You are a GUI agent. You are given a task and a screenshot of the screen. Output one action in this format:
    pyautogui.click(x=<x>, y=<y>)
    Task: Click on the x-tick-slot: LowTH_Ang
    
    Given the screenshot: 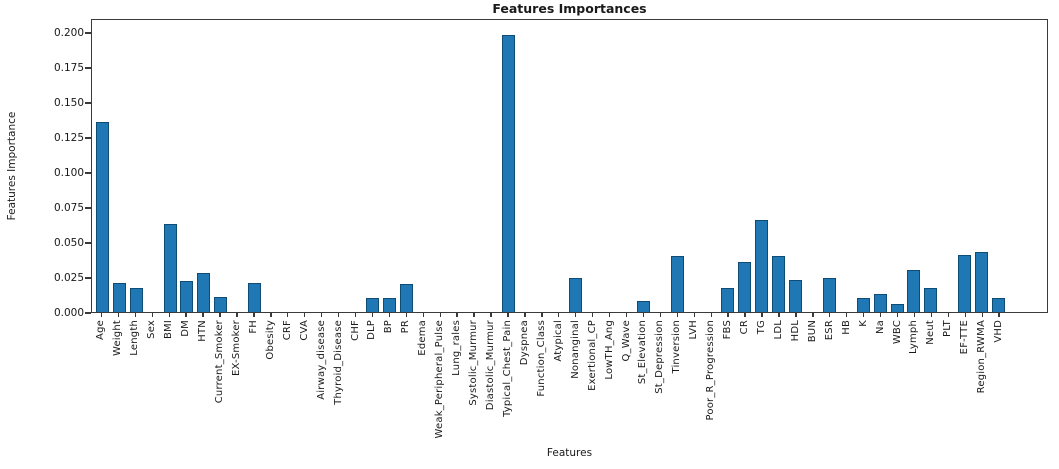 What is the action you would take?
    pyautogui.click(x=609, y=375)
    